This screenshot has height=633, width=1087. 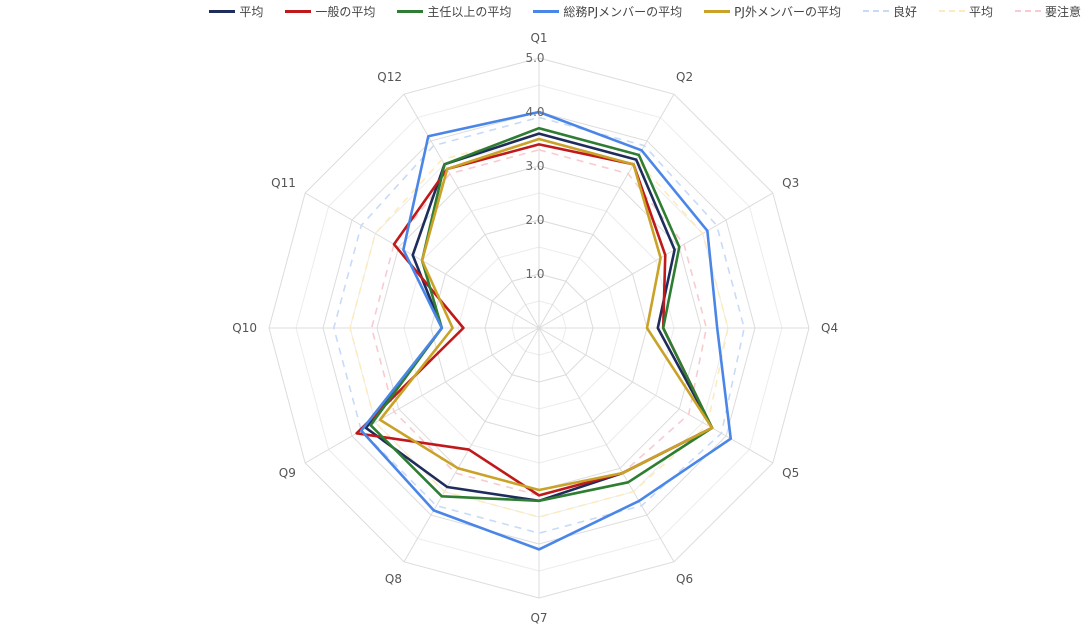 What do you see at coordinates (904, 11) in the screenshot?
I see `legend-label: 良好` at bounding box center [904, 11].